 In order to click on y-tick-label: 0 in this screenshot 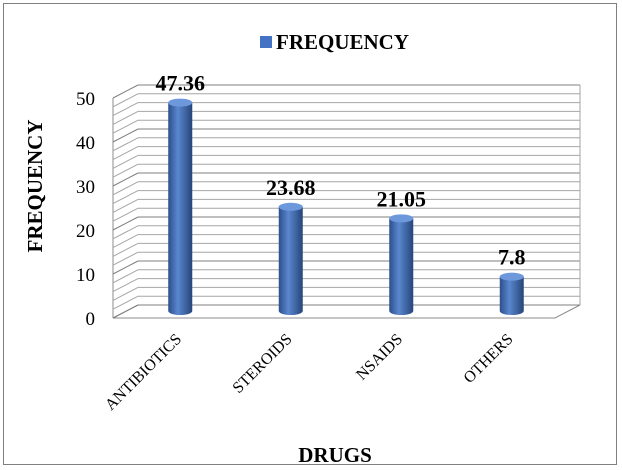, I will do `click(91, 319)`.